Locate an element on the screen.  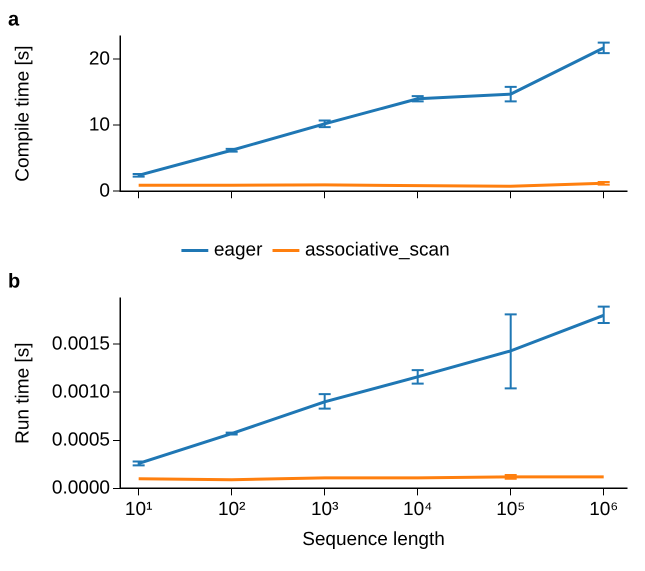
x-tick-label: 10² is located at coordinates (232, 509).